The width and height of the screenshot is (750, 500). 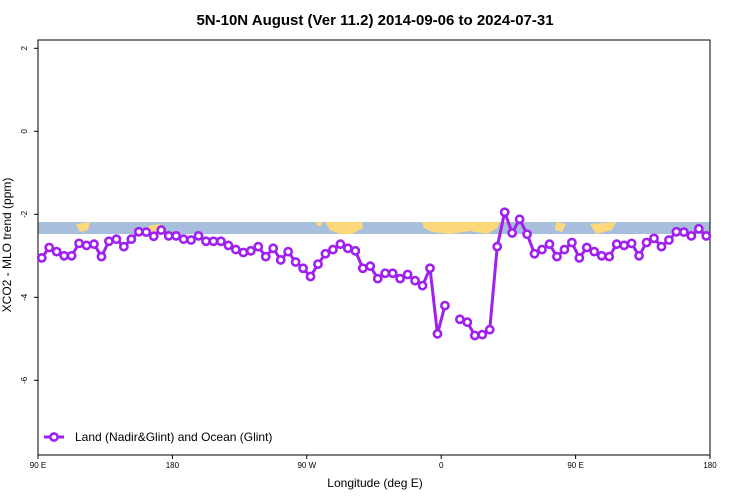 What do you see at coordinates (7, 245) in the screenshot?
I see `y-axis-label: XCO2 - MLO trend (ppm)` at bounding box center [7, 245].